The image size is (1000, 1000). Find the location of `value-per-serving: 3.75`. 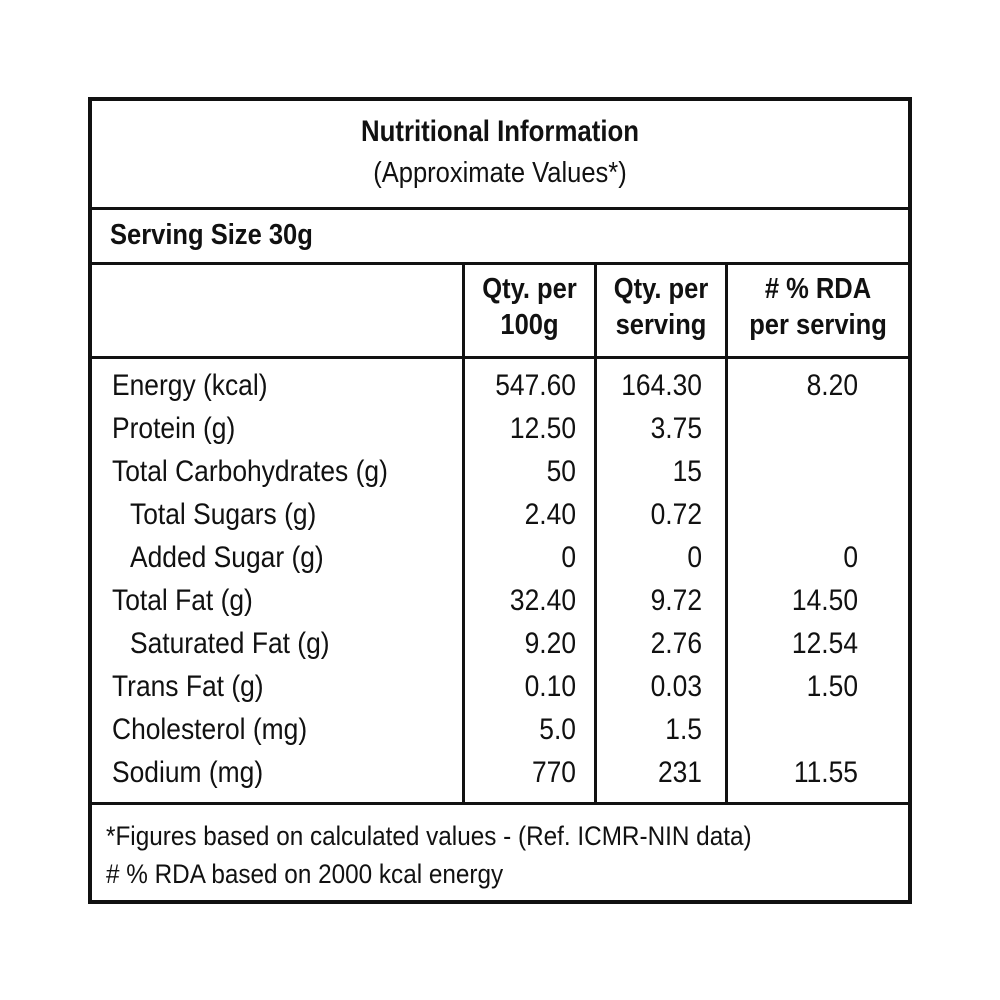

value-per-serving: 3.75 is located at coordinates (676, 428).